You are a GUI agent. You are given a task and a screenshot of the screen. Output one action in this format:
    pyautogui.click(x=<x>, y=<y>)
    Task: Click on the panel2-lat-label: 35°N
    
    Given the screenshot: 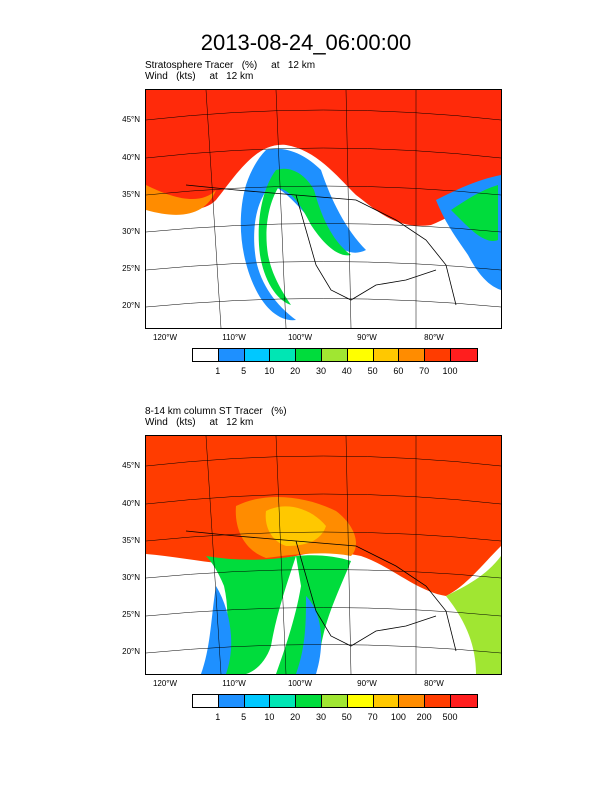 What is the action you would take?
    pyautogui.click(x=131, y=540)
    